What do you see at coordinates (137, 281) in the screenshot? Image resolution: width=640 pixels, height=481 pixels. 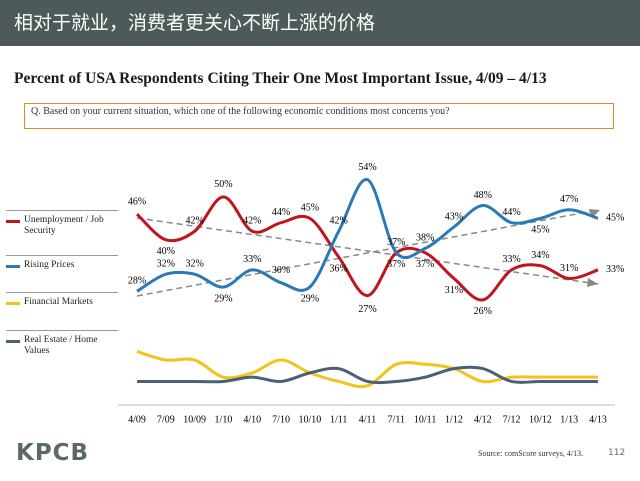 I see `data-label: 28%` at bounding box center [137, 281].